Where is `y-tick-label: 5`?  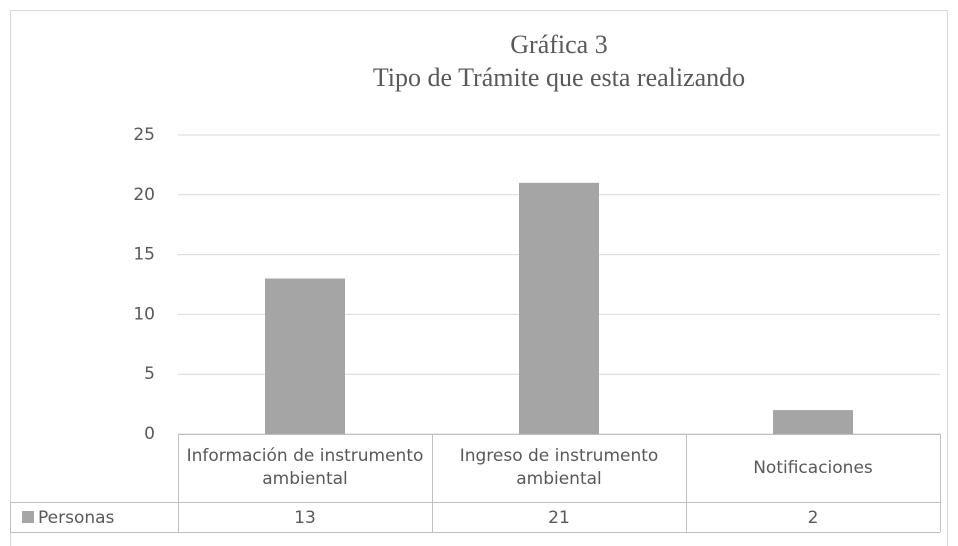
y-tick-label: 5 is located at coordinates (149, 374).